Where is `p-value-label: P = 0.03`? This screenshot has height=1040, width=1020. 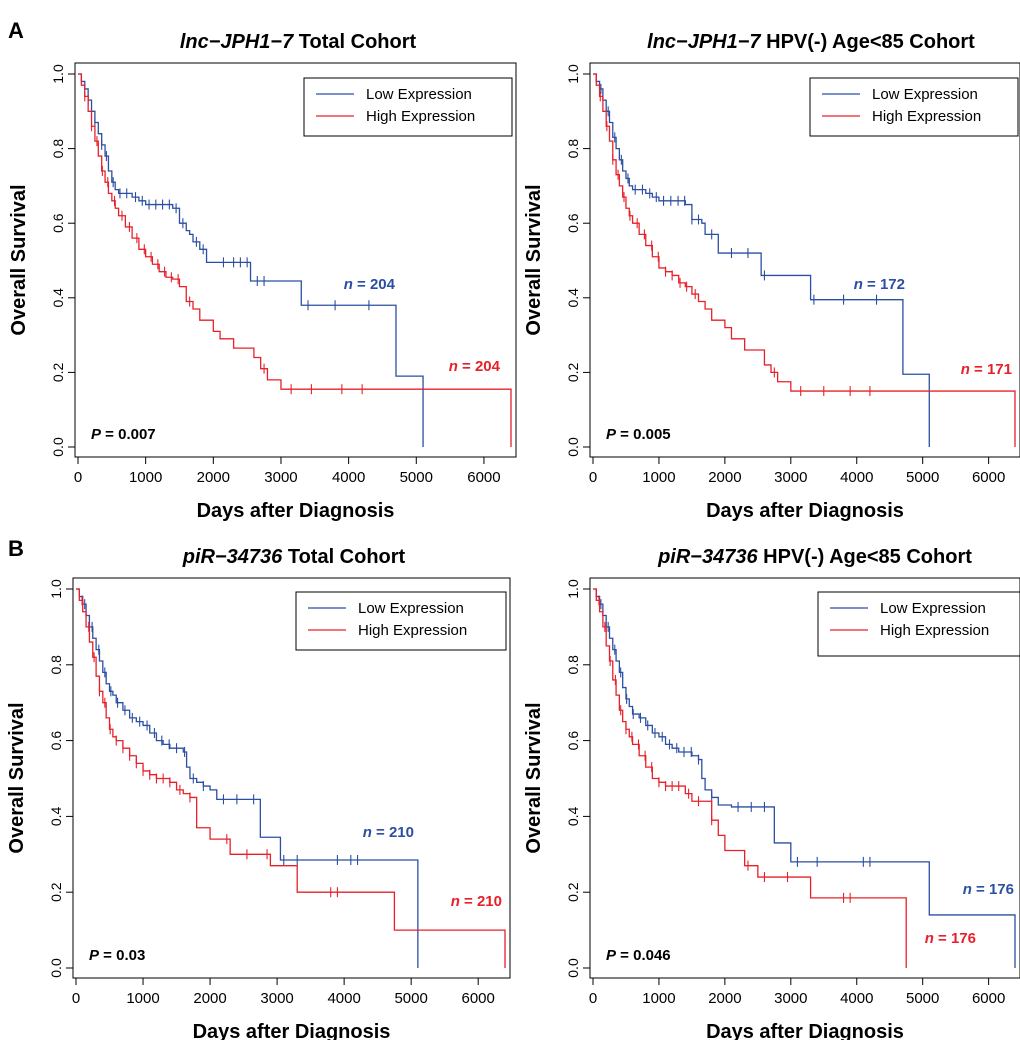 p-value-label: P = 0.03 is located at coordinates (117, 955).